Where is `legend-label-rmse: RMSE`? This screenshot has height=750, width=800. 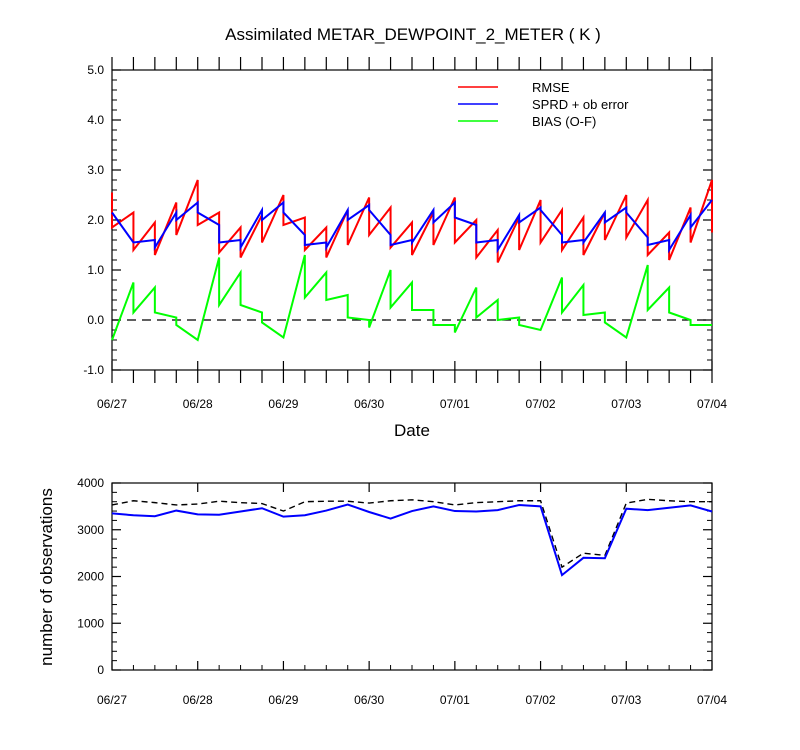
legend-label-rmse: RMSE is located at coordinates (551, 87).